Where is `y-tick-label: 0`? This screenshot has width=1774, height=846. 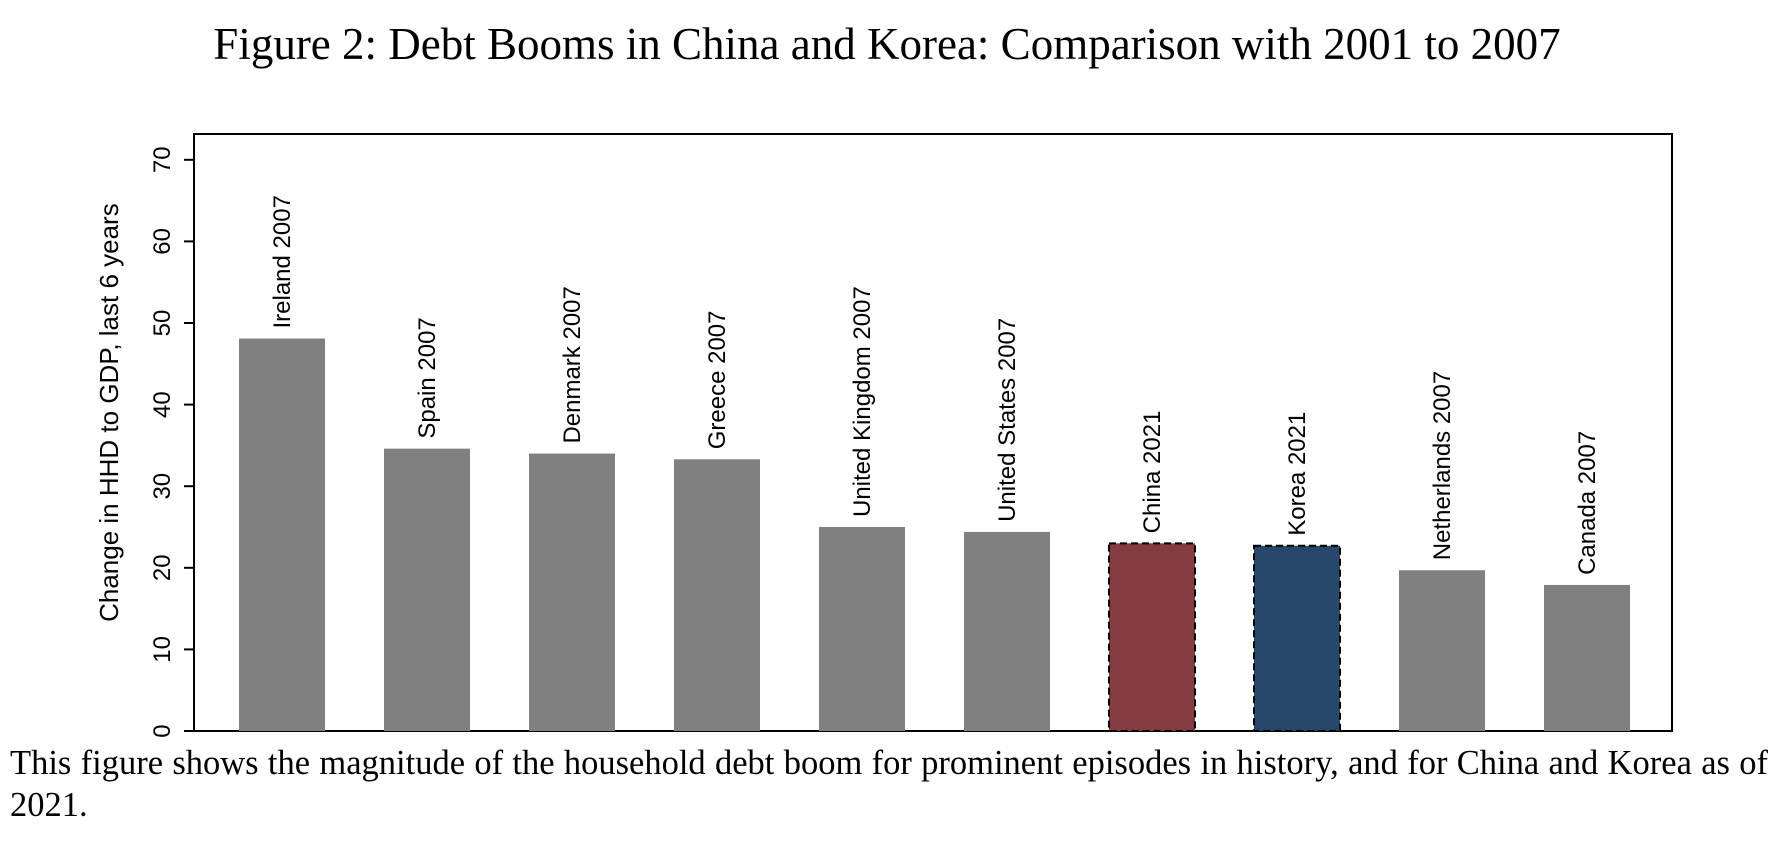
y-tick-label: 0 is located at coordinates (162, 730).